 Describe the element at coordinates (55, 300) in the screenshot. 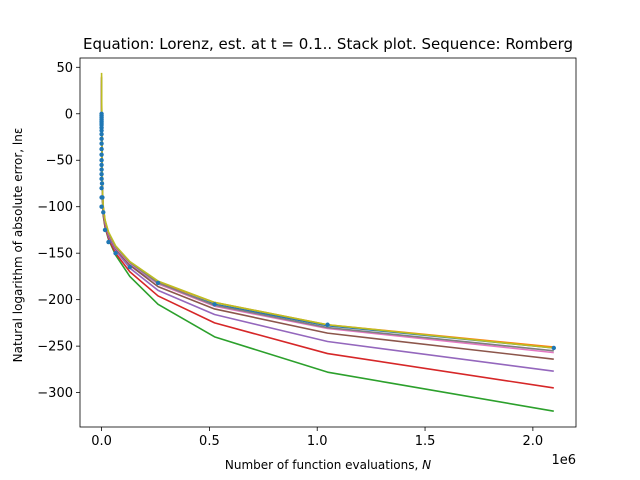

I see `y-tick-label-5: −200` at that location.